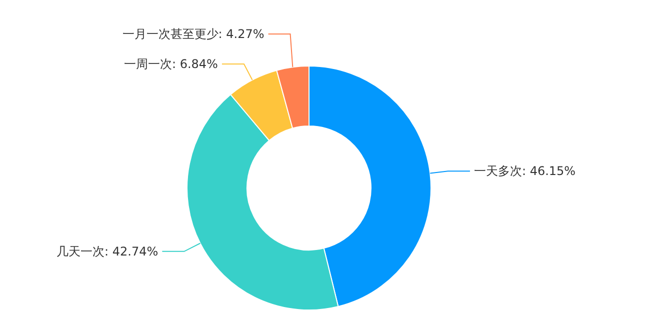 The image size is (652, 327). I want to click on slice-label: 几天一次: 42.74%, so click(107, 251).